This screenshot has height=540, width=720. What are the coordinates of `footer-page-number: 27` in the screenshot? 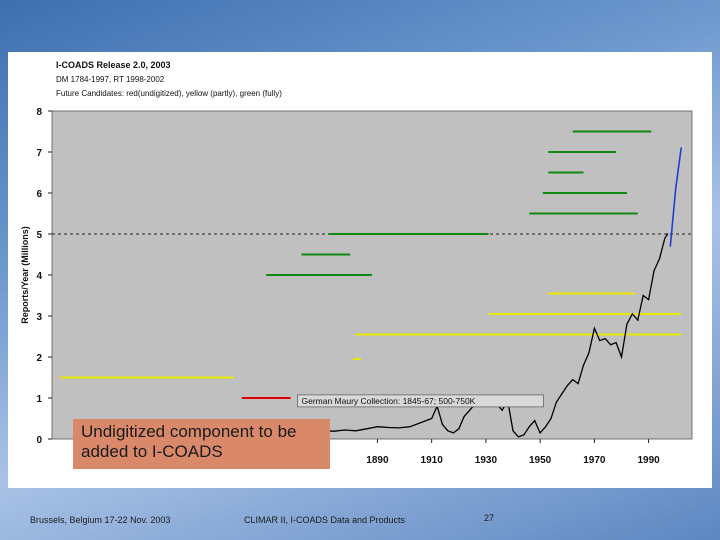 It's located at (489, 518).